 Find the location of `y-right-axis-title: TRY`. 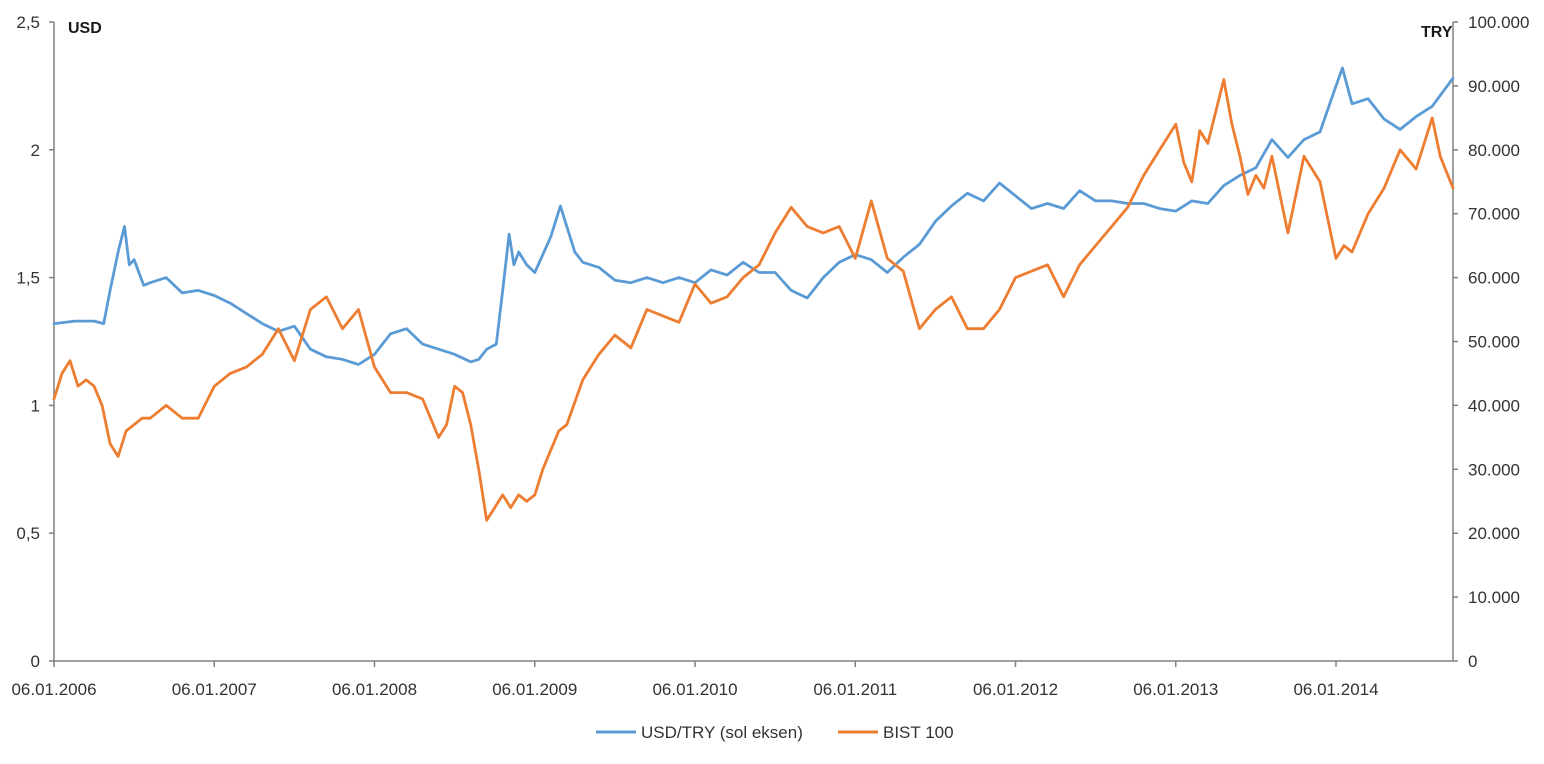

y-right-axis-title: TRY is located at coordinates (1437, 32).